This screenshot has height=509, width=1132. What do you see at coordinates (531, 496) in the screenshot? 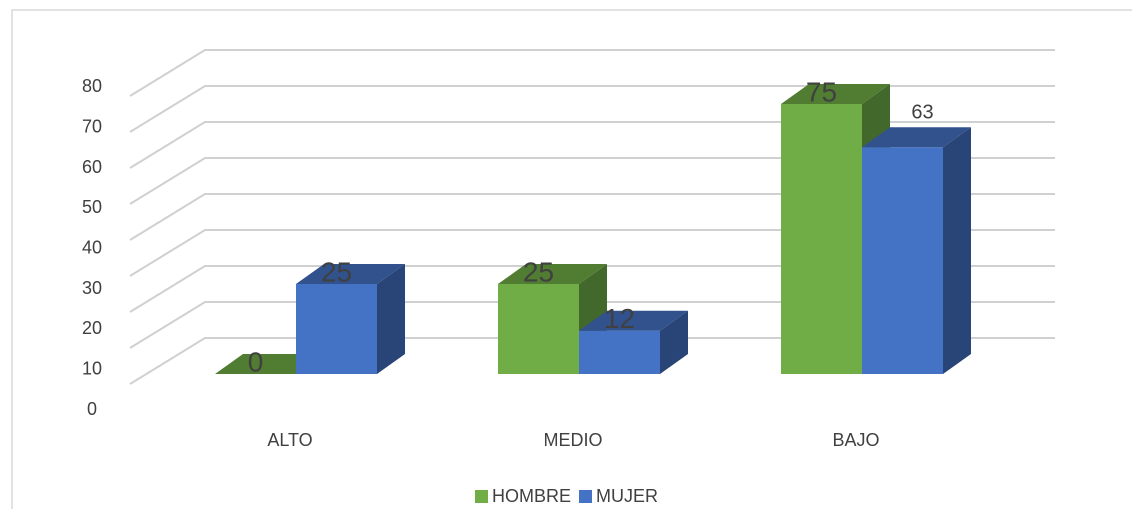
I see `legend-label: HOMBRE` at bounding box center [531, 496].